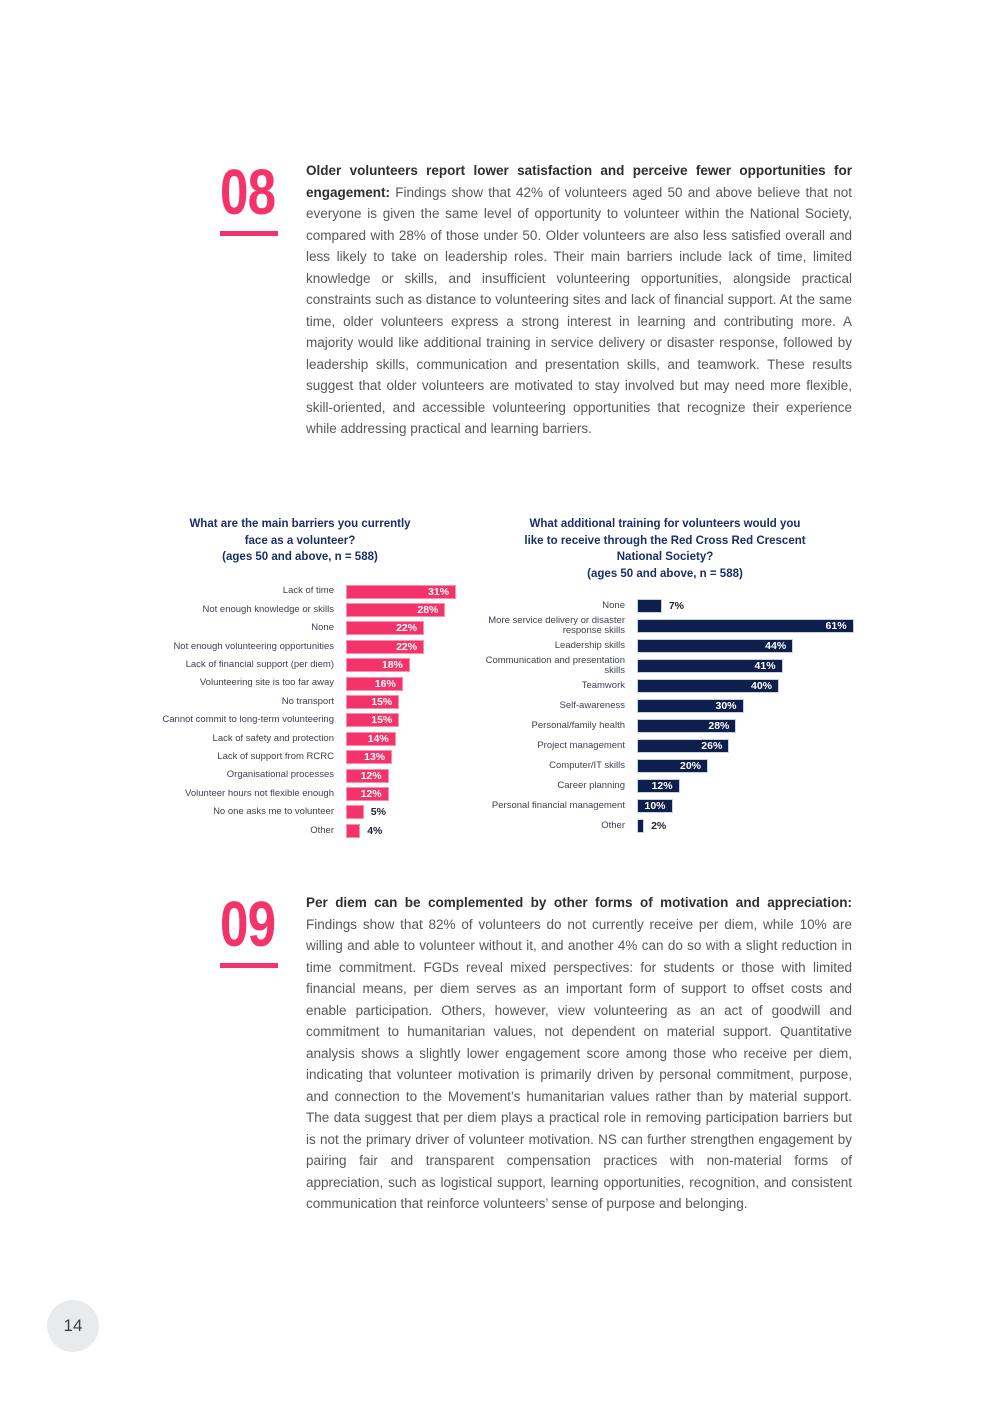 The width and height of the screenshot is (992, 1403). Describe the element at coordinates (659, 826) in the screenshot. I see `value-label: 2%` at that location.